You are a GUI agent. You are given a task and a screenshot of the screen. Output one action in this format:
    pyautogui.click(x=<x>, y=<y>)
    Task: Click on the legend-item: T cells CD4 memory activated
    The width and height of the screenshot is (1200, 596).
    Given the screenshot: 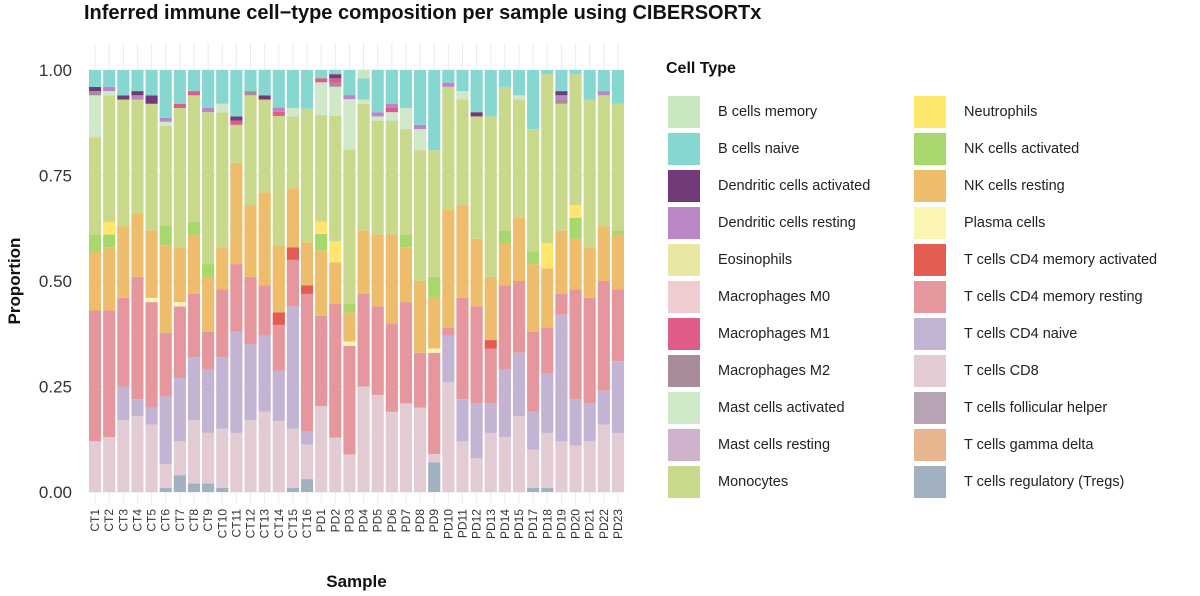 What is the action you would take?
    pyautogui.click(x=1049, y=260)
    